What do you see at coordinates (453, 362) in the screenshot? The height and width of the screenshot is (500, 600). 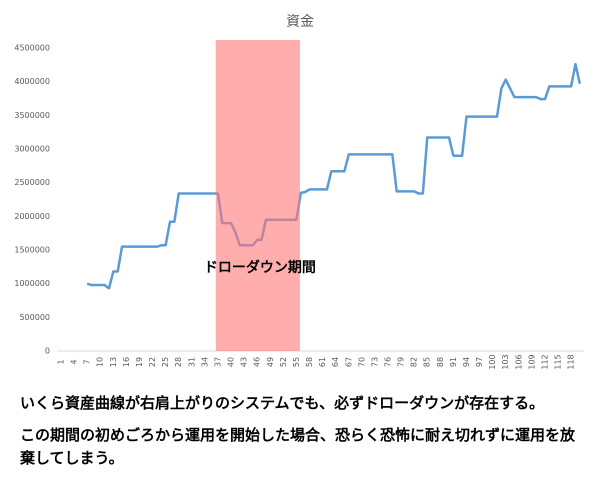 I see `x-tick-label: 91` at bounding box center [453, 362].